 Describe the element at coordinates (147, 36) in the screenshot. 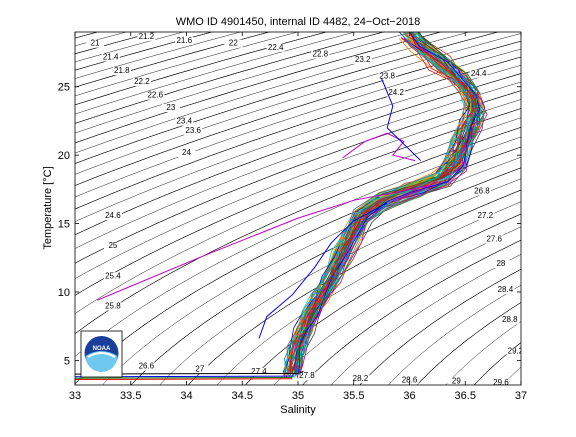

I see `contour-label: 21.2` at that location.